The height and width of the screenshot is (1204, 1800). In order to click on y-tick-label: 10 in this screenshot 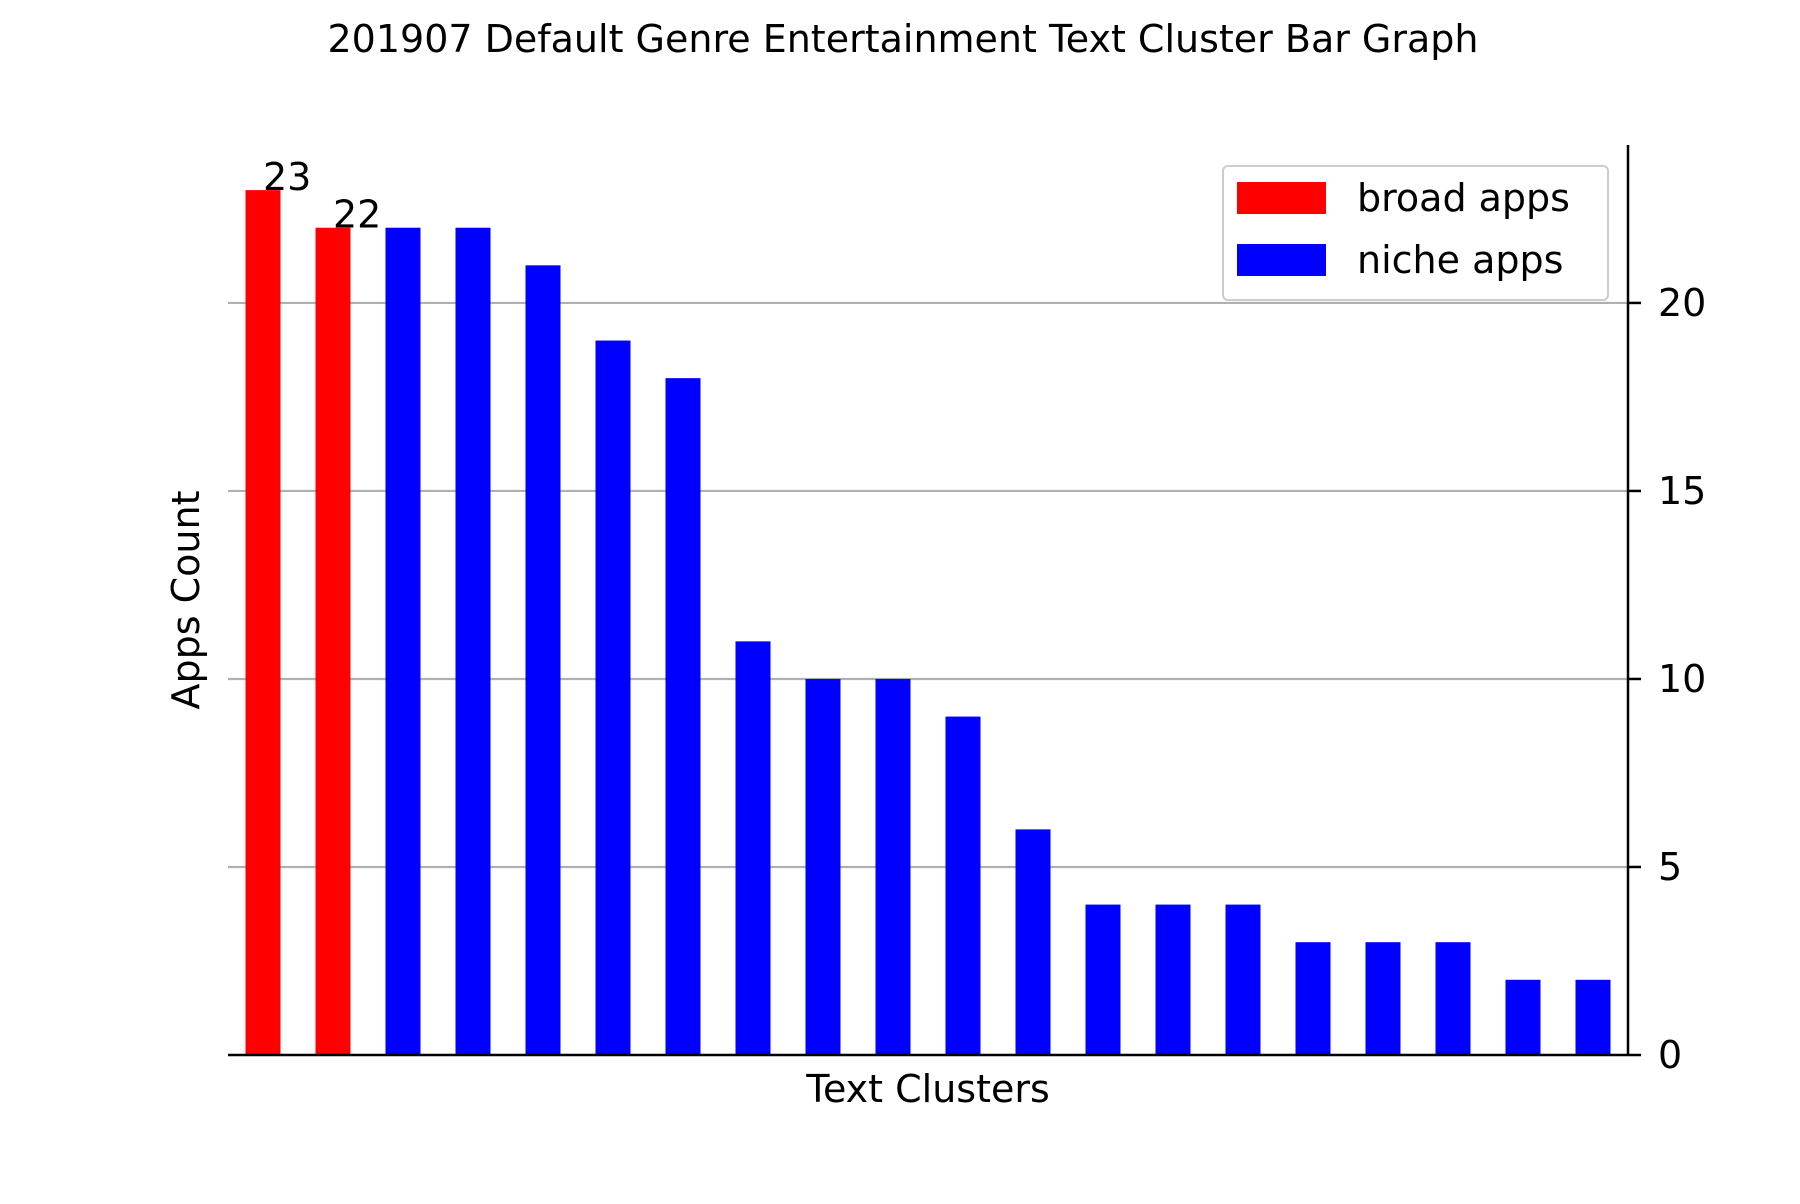, I will do `click(1682, 679)`.